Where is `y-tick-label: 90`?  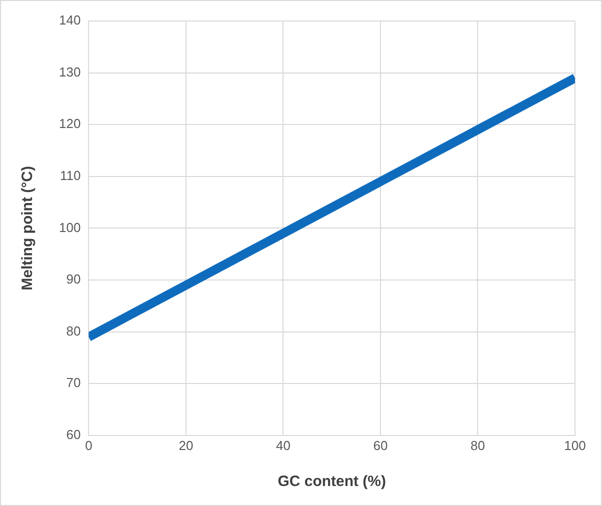 y-tick-label: 90 is located at coordinates (73, 279).